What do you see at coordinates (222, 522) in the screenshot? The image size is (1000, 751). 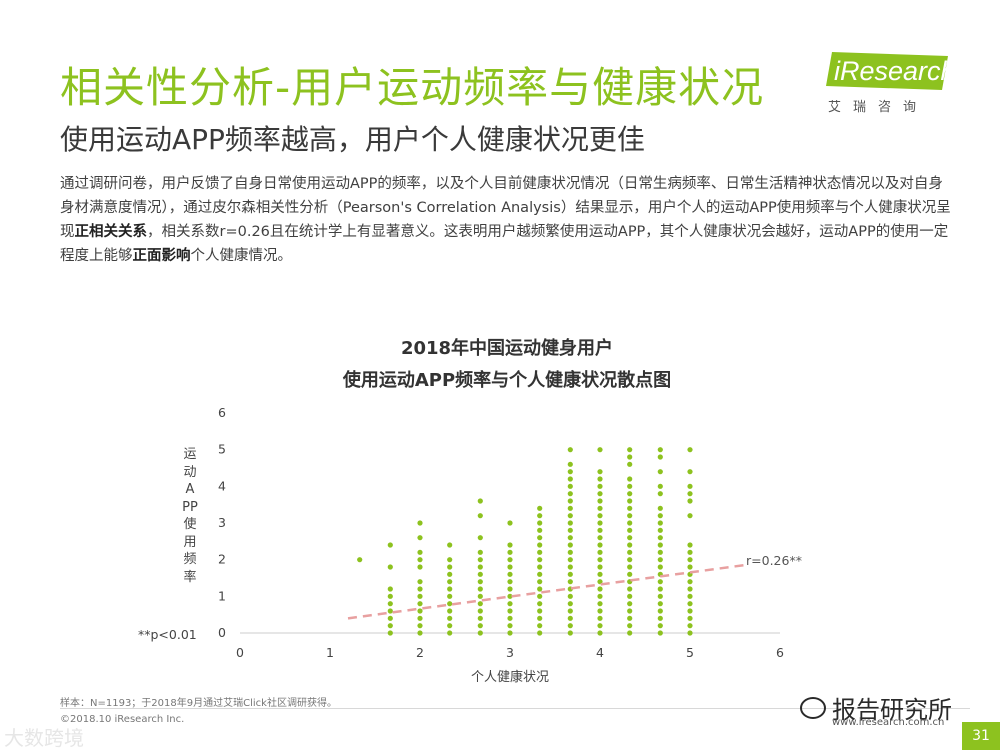 I see `y-tick-label: 3` at bounding box center [222, 522].